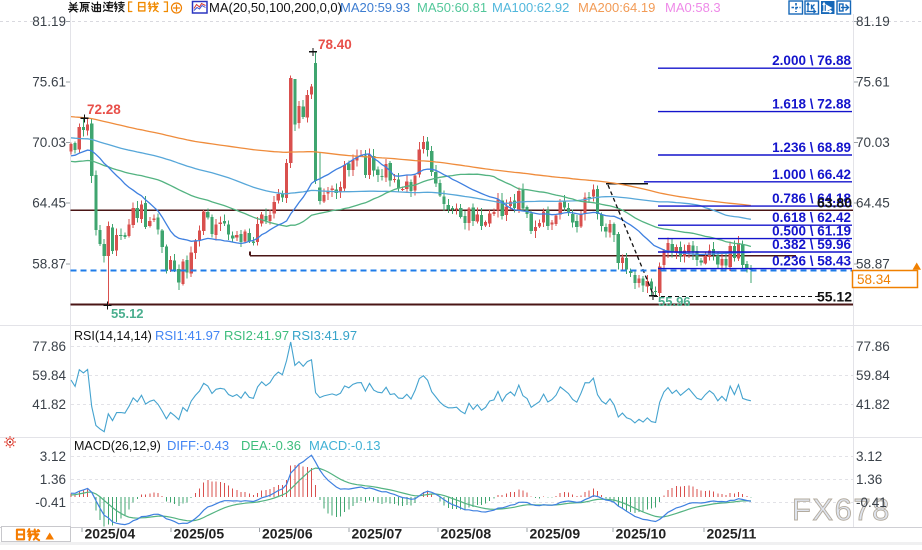 The image size is (922, 550). I want to click on svg-text: MA100:62.92, so click(530, 7).